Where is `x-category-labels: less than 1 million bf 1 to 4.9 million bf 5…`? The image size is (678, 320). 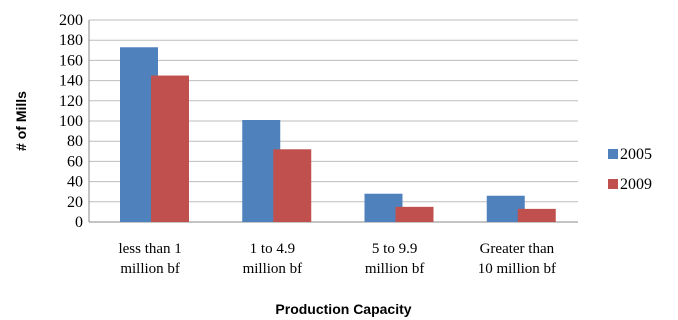
x-category-labels: less than 1 million bf 1 to 4.9 million bf 5… is located at coordinates (337, 259).